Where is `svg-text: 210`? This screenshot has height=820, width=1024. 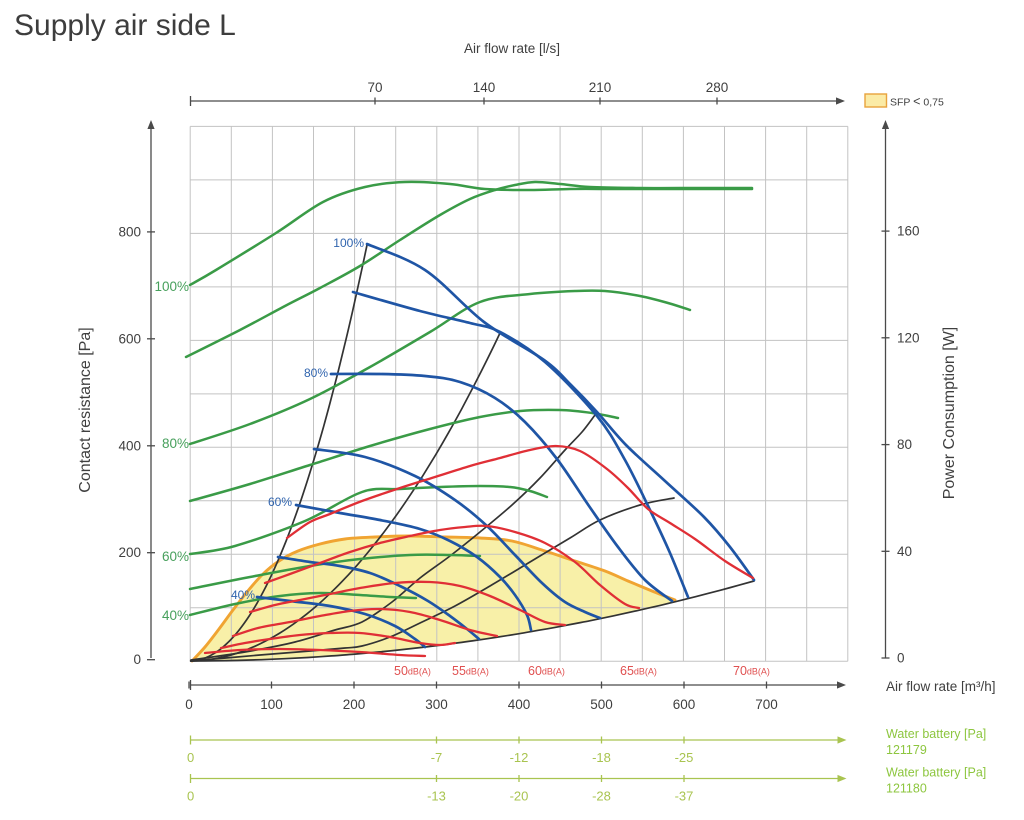
svg-text: 210 is located at coordinates (600, 87).